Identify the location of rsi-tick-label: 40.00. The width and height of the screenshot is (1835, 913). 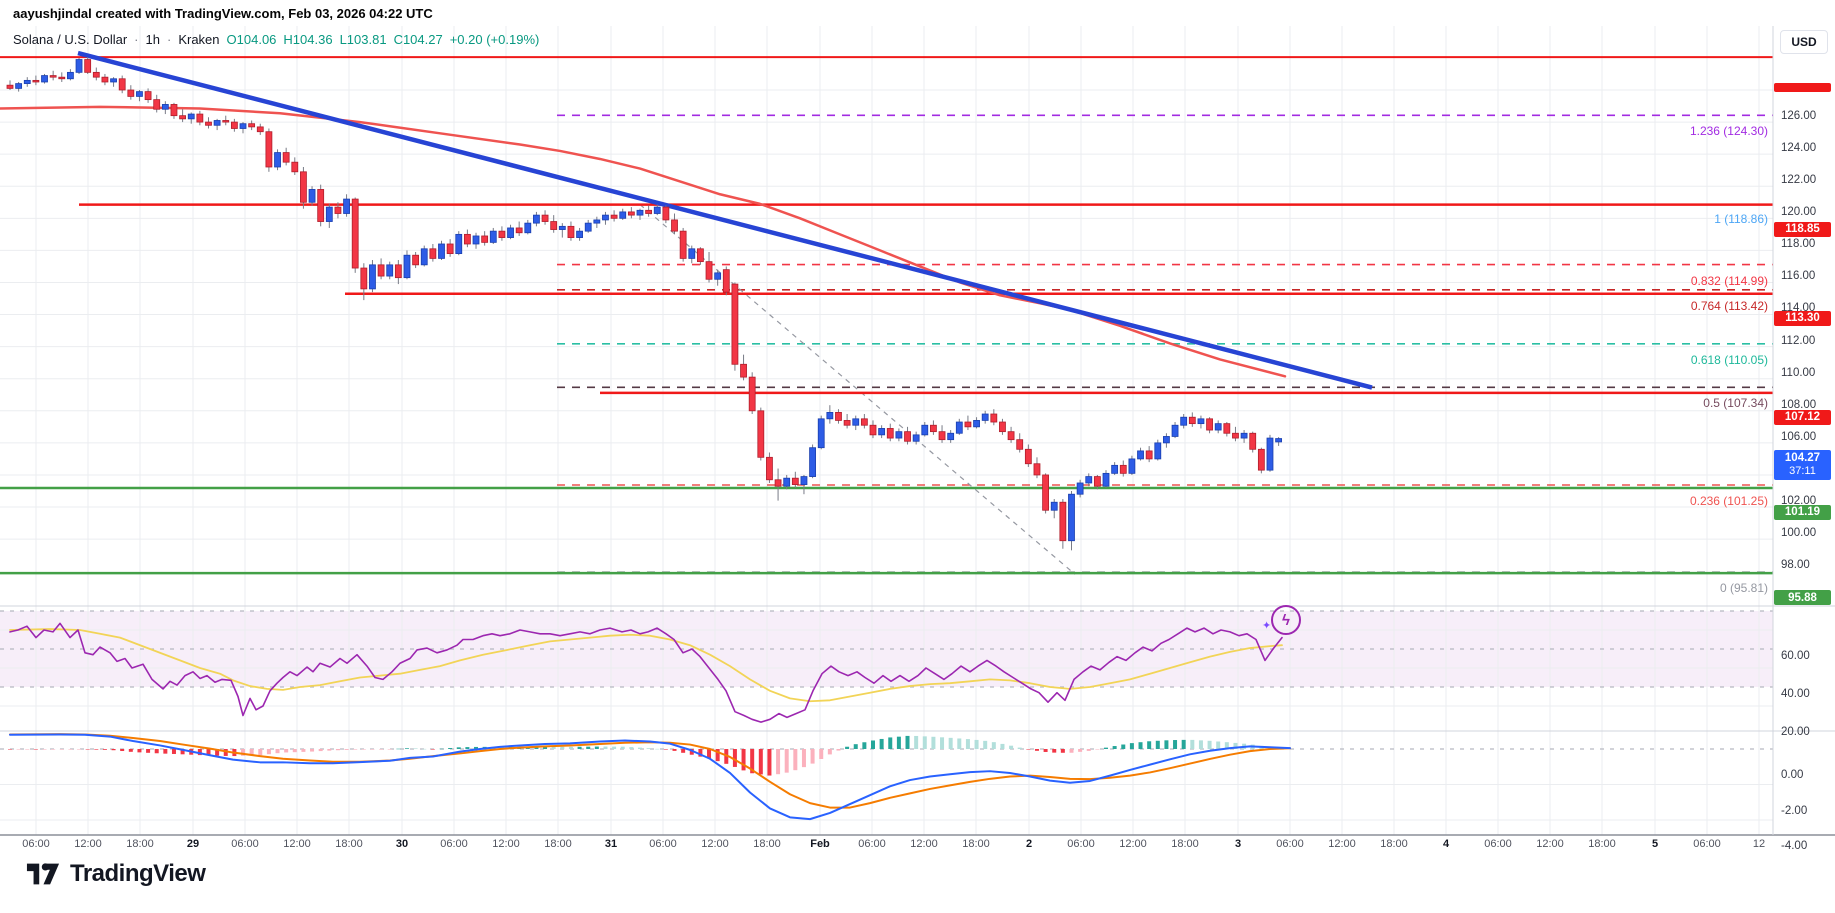
(1795, 694).